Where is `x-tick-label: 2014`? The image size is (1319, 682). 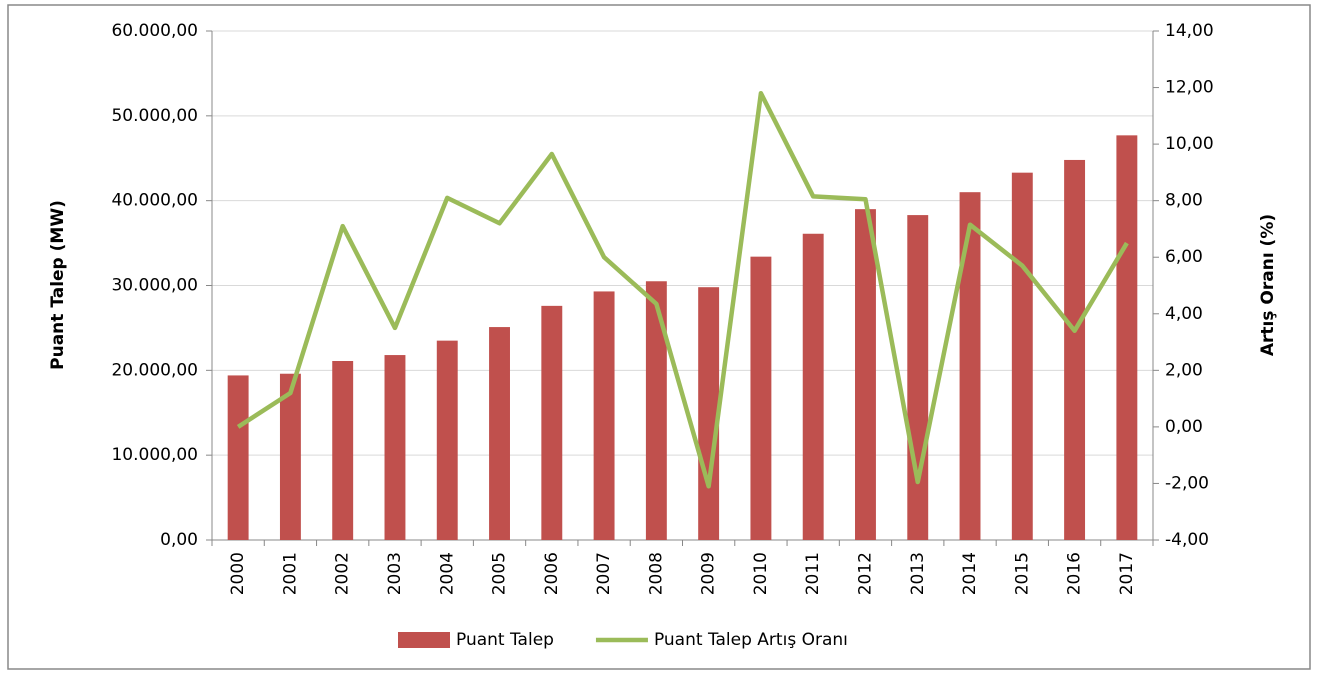 x-tick-label: 2014 is located at coordinates (970, 573).